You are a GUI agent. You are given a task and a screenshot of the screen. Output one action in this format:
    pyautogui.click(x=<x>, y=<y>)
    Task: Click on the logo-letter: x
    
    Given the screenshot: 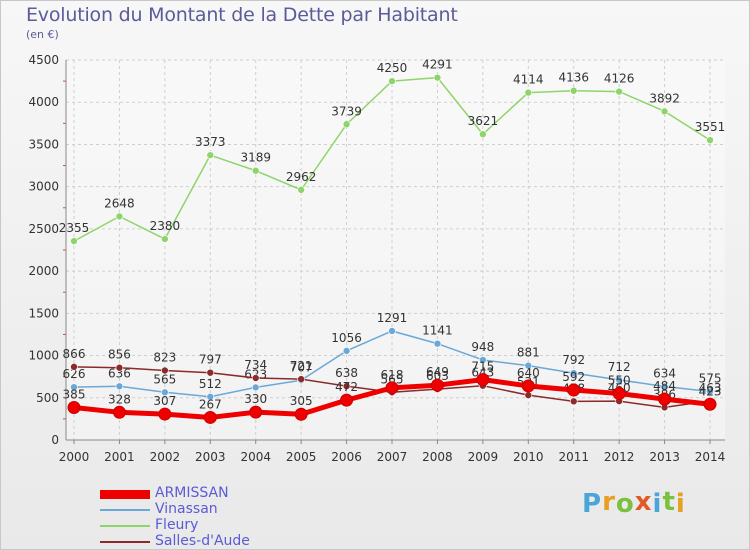 What is the action you would take?
    pyautogui.click(x=643, y=502)
    